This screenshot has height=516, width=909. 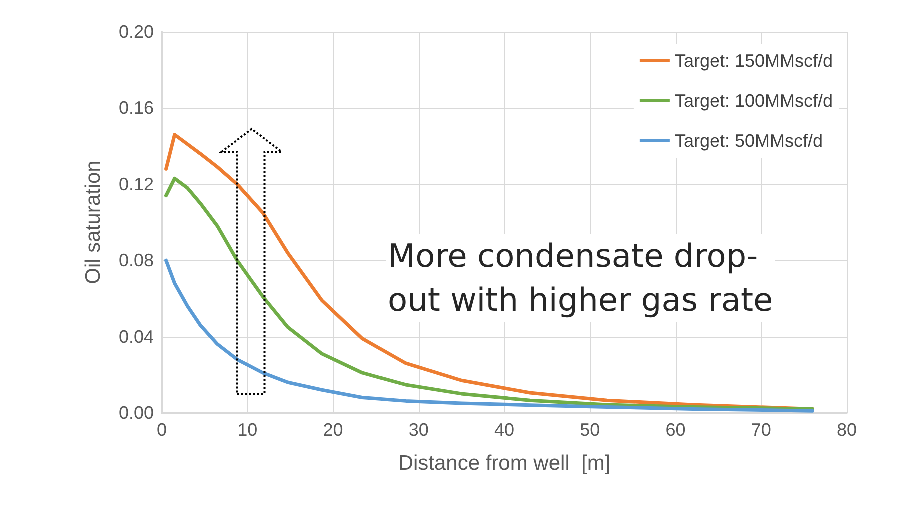 What do you see at coordinates (753, 101) in the screenshot?
I see `legend-label: Target: 100MMscf/d` at bounding box center [753, 101].